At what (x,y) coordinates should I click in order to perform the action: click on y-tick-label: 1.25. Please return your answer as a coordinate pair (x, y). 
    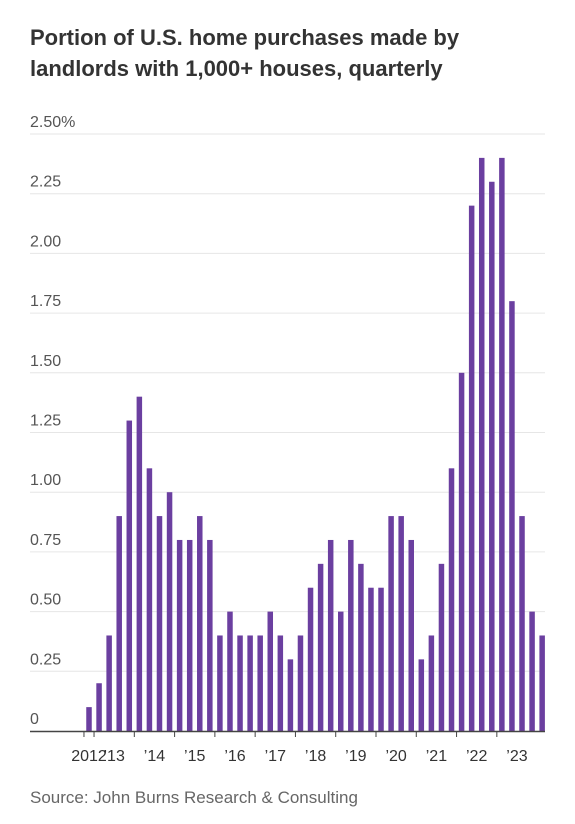
    Looking at the image, I should click on (45, 421).